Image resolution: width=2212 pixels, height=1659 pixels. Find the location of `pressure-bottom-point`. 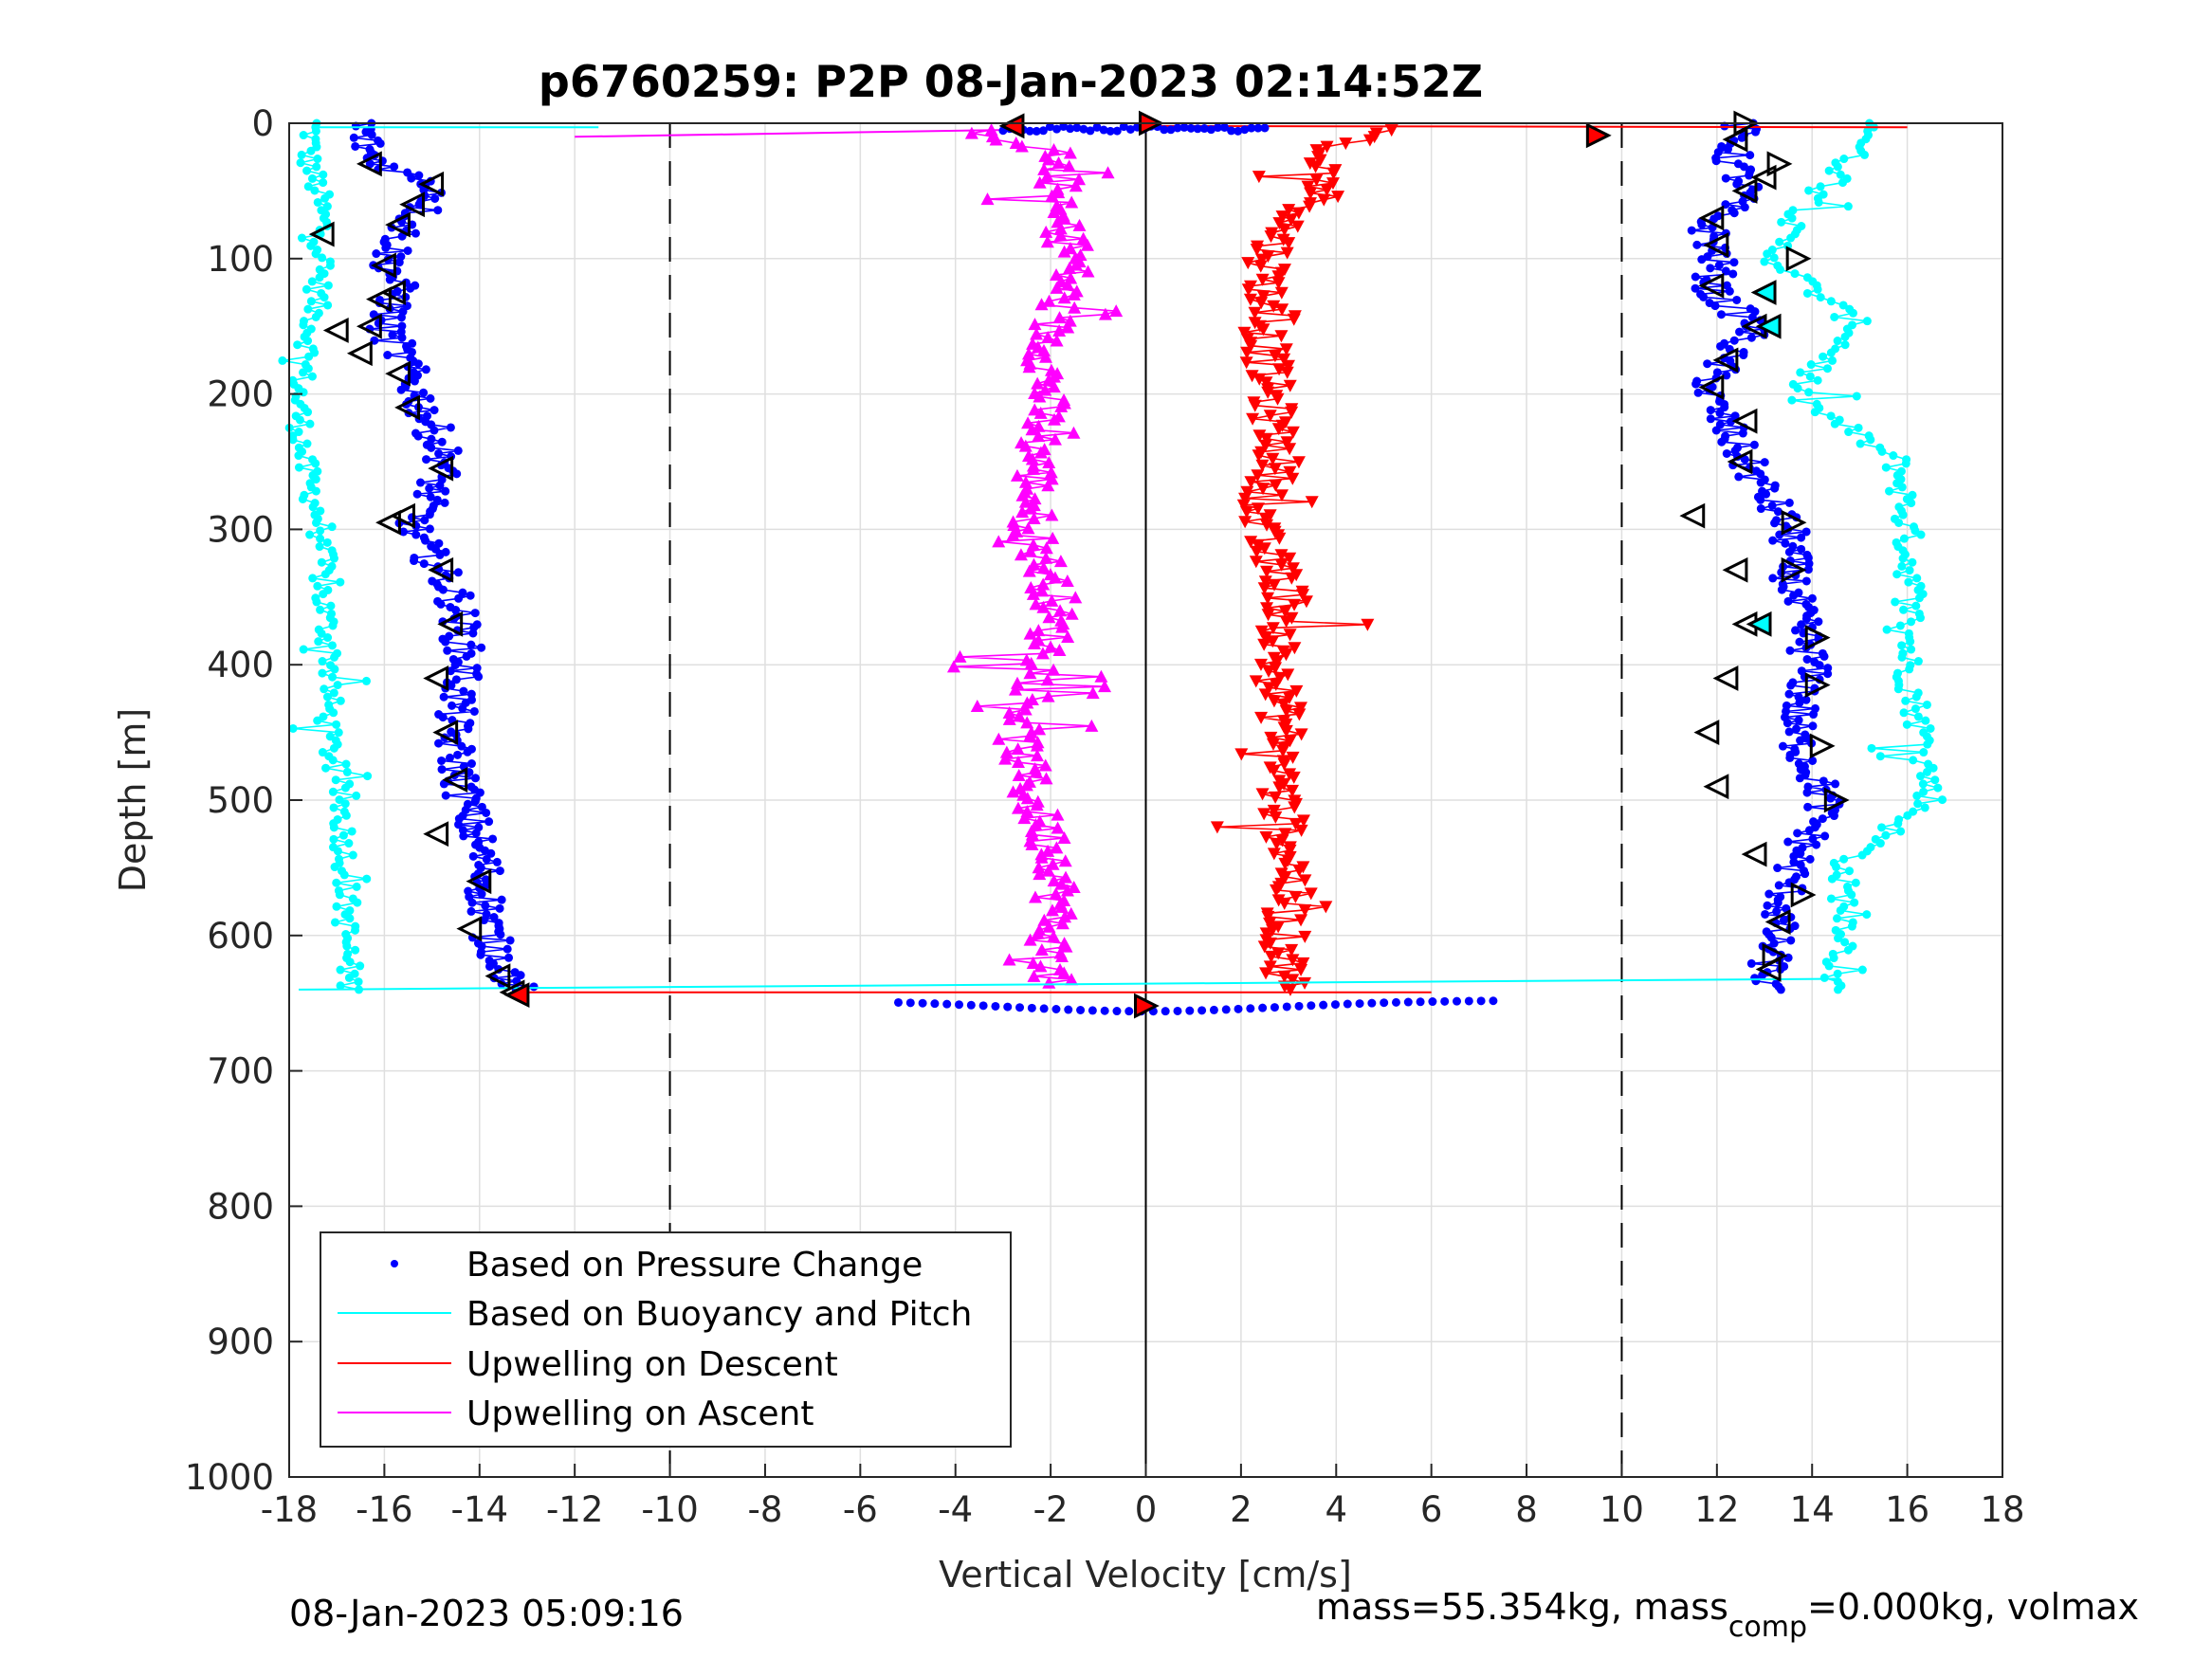

pressure-bottom-point is located at coordinates (947, 1004).